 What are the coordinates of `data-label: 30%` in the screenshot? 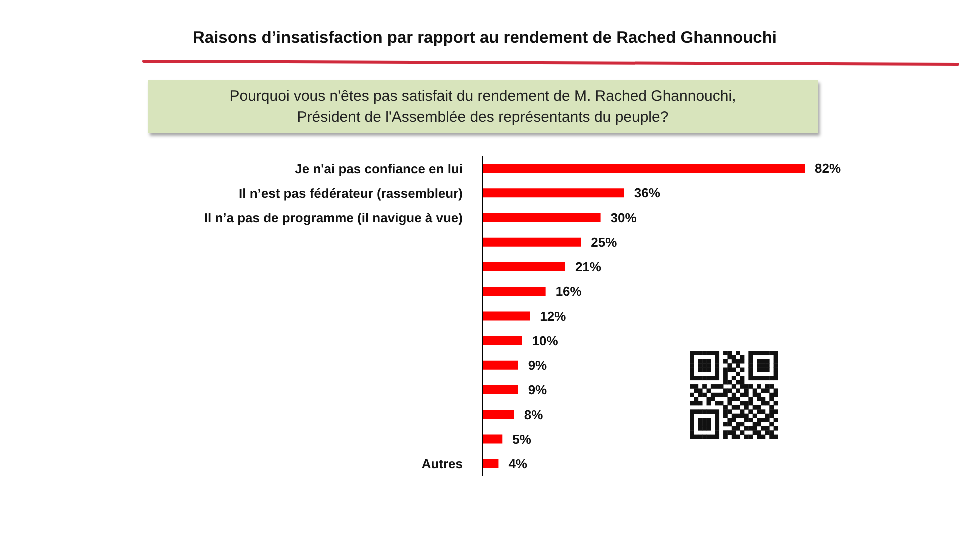 It's located at (624, 218).